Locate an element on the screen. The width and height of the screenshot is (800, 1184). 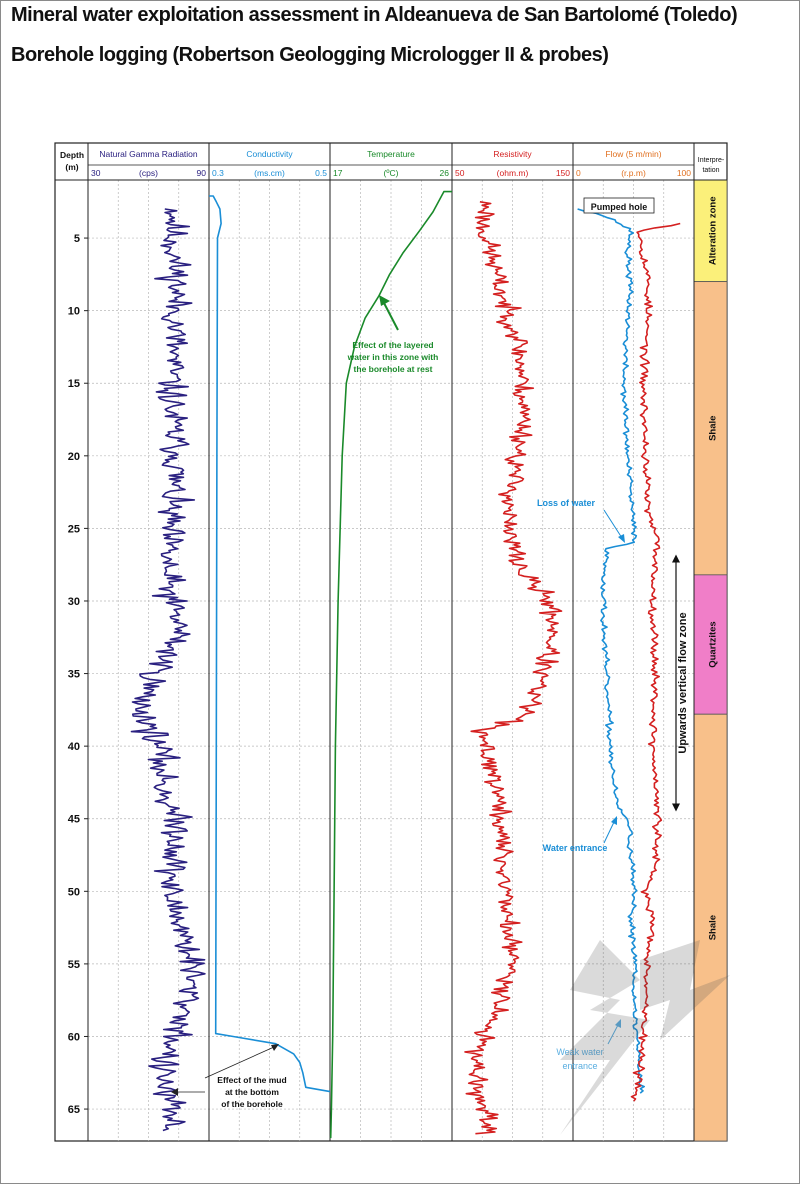
depth-tick-label: 50 is located at coordinates (74, 892).